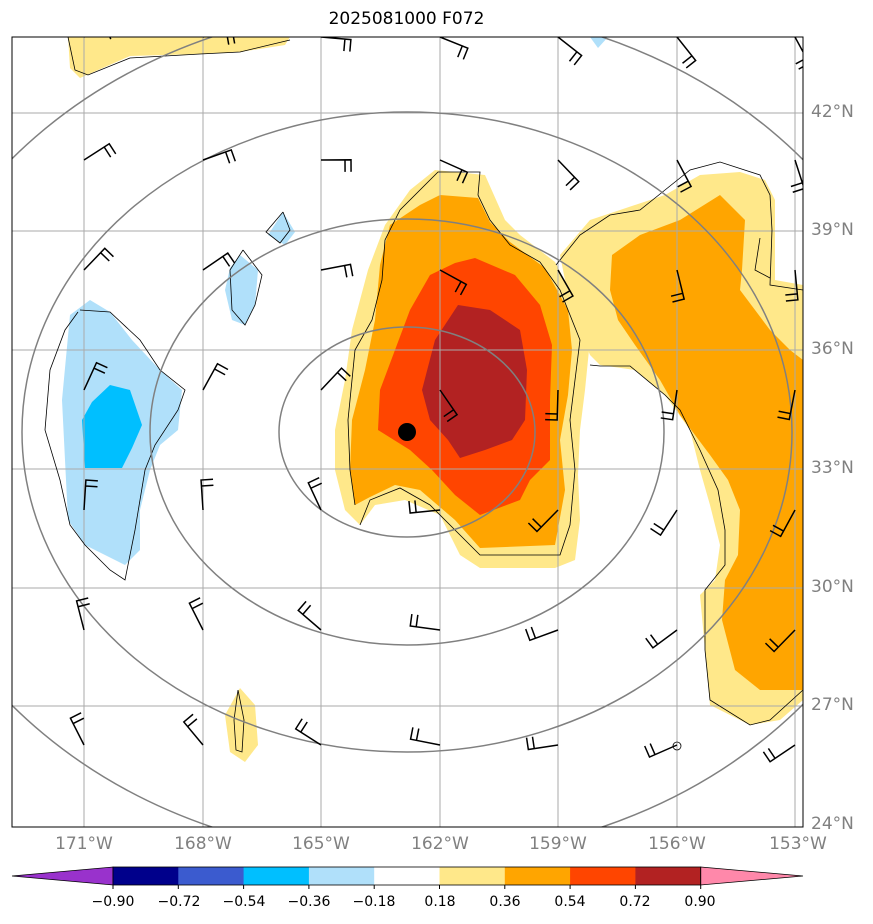 This screenshot has width=873, height=924. I want to click on colorbar-tick-label: −0.72, so click(179, 902).